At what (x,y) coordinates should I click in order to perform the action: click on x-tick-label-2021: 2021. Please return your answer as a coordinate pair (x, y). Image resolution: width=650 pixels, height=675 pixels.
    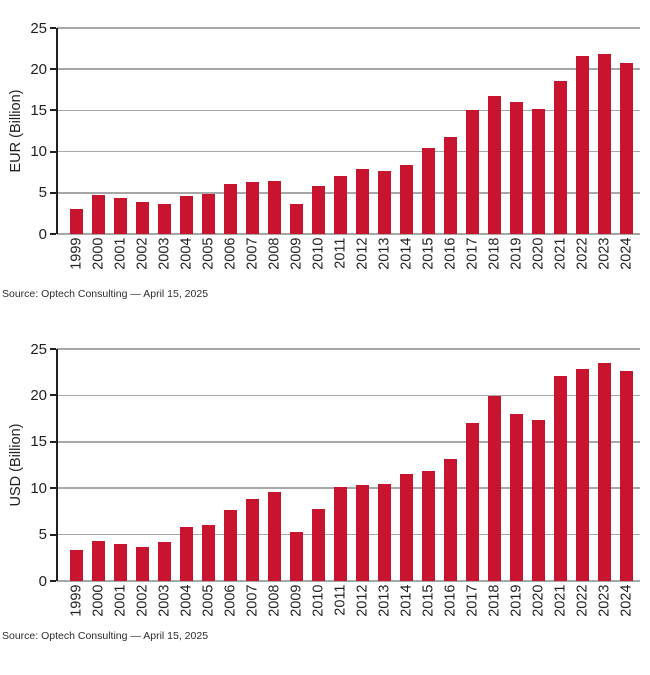
    Looking at the image, I should click on (560, 600).